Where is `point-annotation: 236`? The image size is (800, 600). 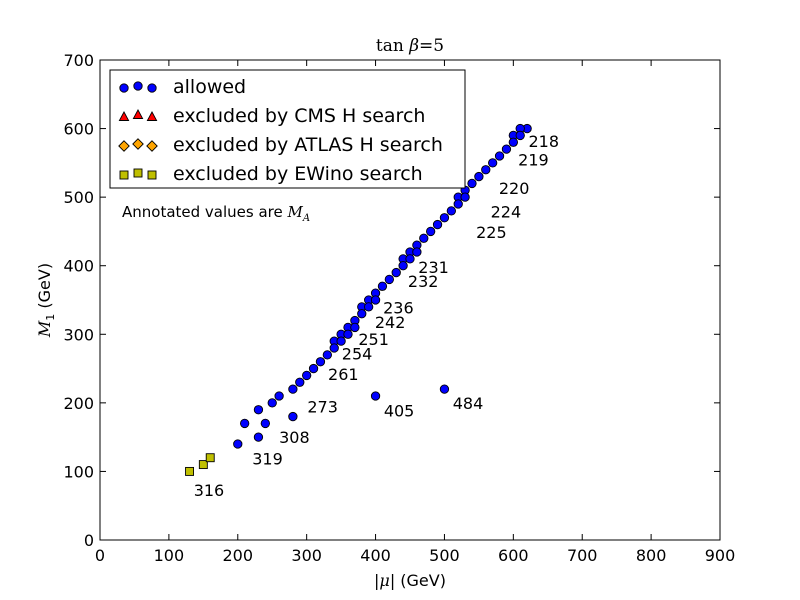 point-annotation: 236 is located at coordinates (398, 308).